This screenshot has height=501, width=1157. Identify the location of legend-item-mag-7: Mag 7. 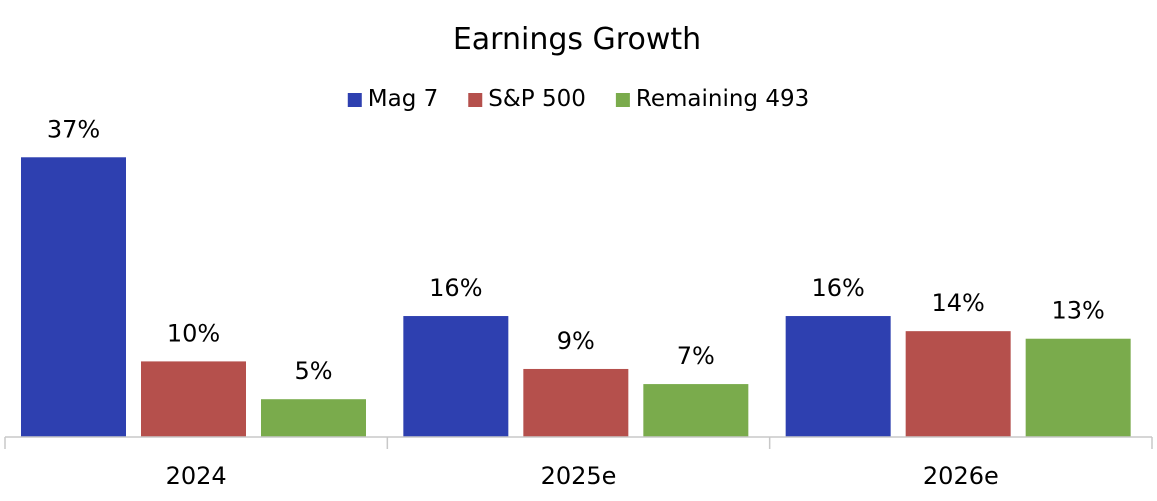
(392, 99).